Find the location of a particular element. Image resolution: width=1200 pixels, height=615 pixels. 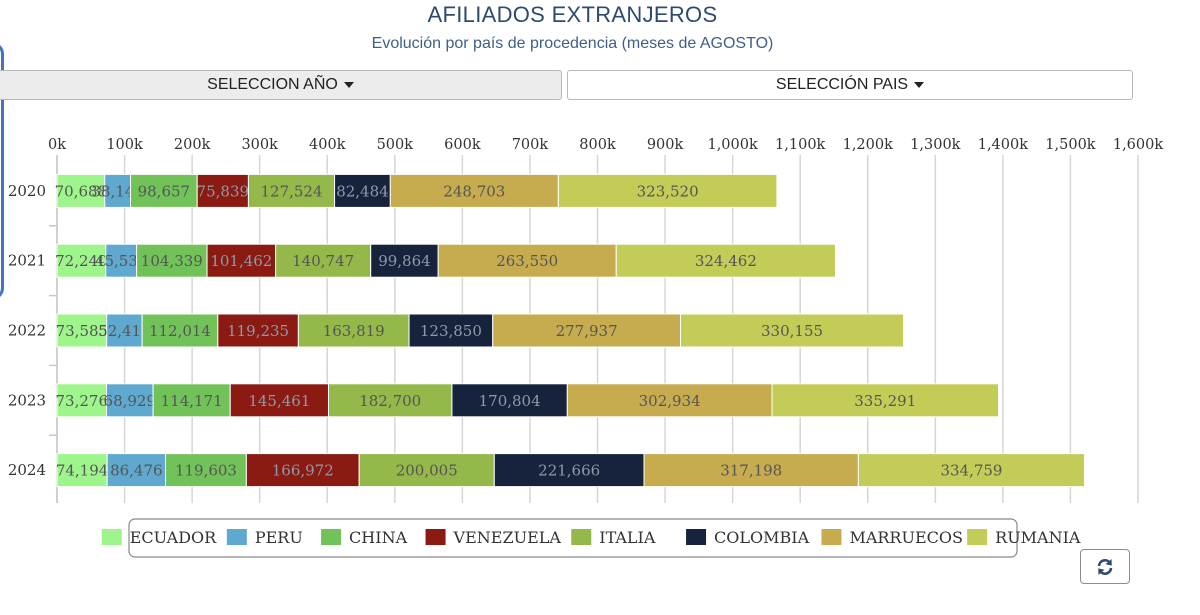

x-tick-label: 900k is located at coordinates (665, 145).